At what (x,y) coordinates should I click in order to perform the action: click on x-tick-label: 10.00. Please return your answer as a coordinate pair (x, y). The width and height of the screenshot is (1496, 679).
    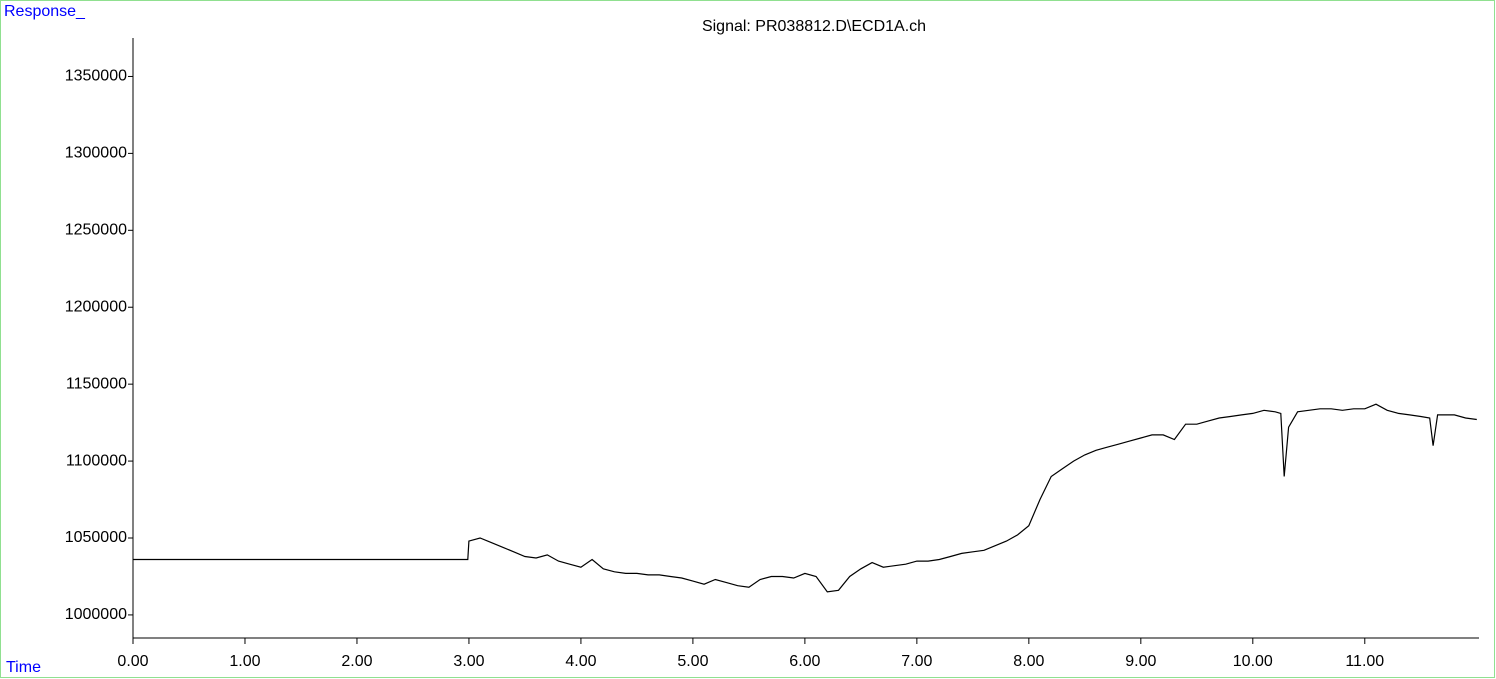
    Looking at the image, I should click on (1253, 661).